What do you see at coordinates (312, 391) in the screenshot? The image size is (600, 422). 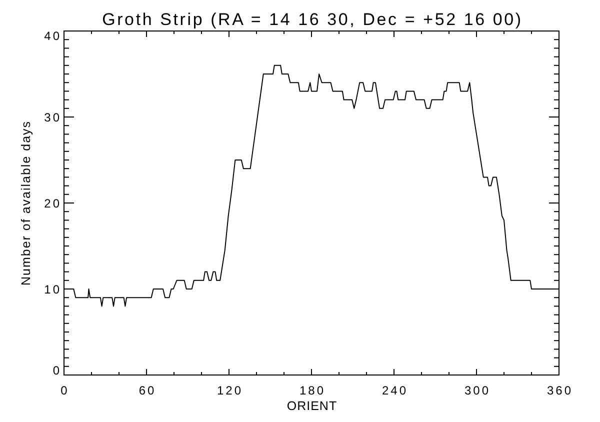 I see `x-tick-label: 180` at bounding box center [312, 391].